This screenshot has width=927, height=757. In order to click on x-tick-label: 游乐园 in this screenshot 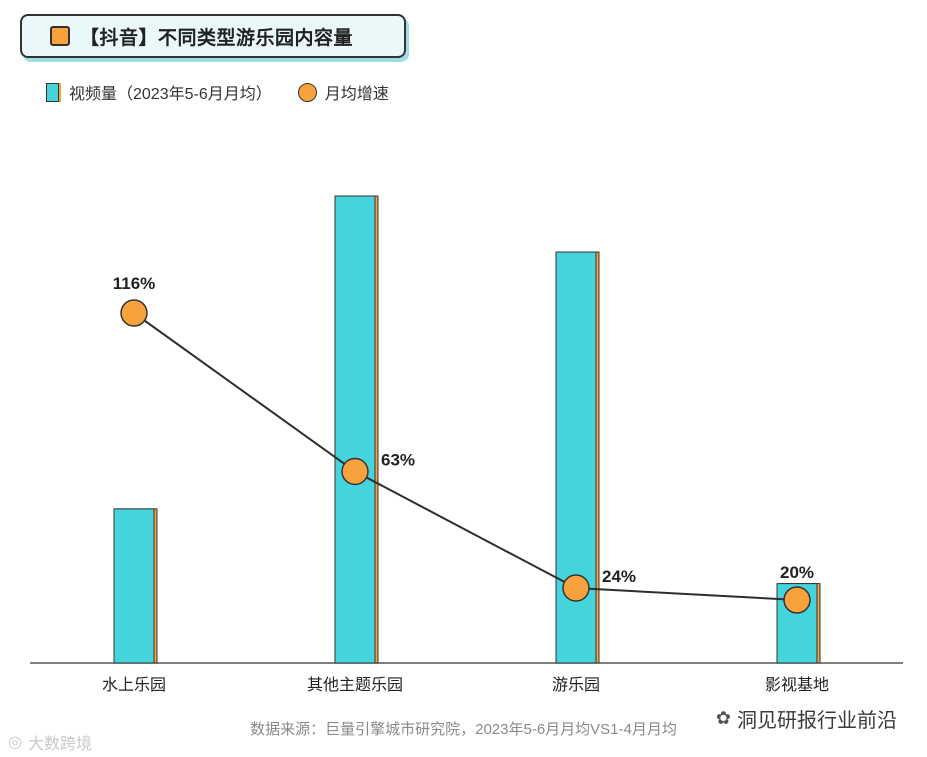, I will do `click(576, 685)`.